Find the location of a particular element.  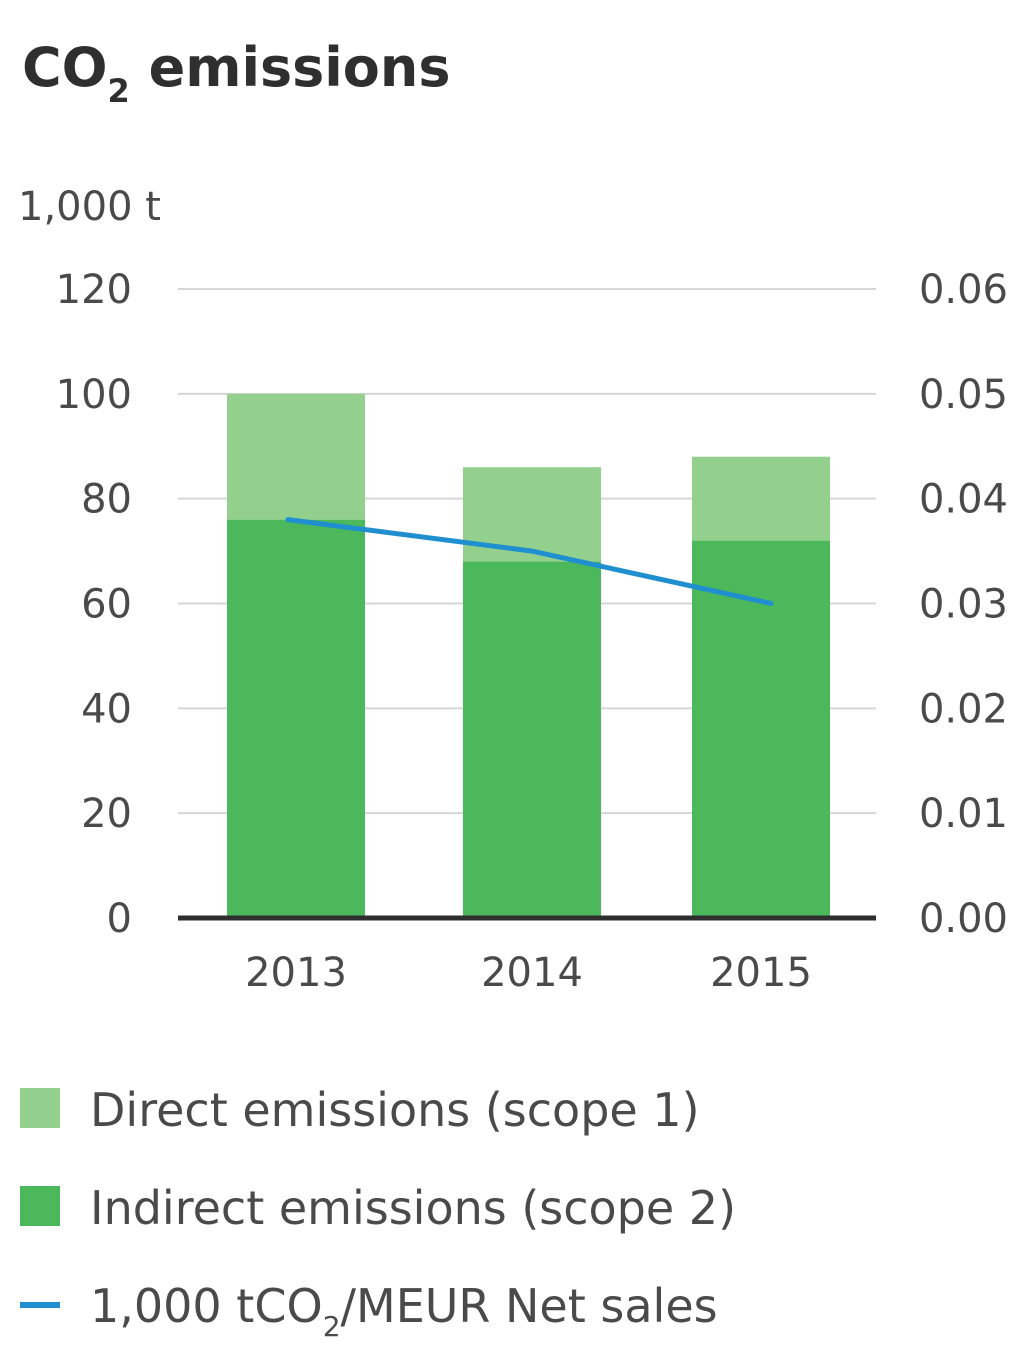

right-y-ticks: 0.00 0.01 0.02 0.03 0.04 0.05 0.06 is located at coordinates (963, 604).